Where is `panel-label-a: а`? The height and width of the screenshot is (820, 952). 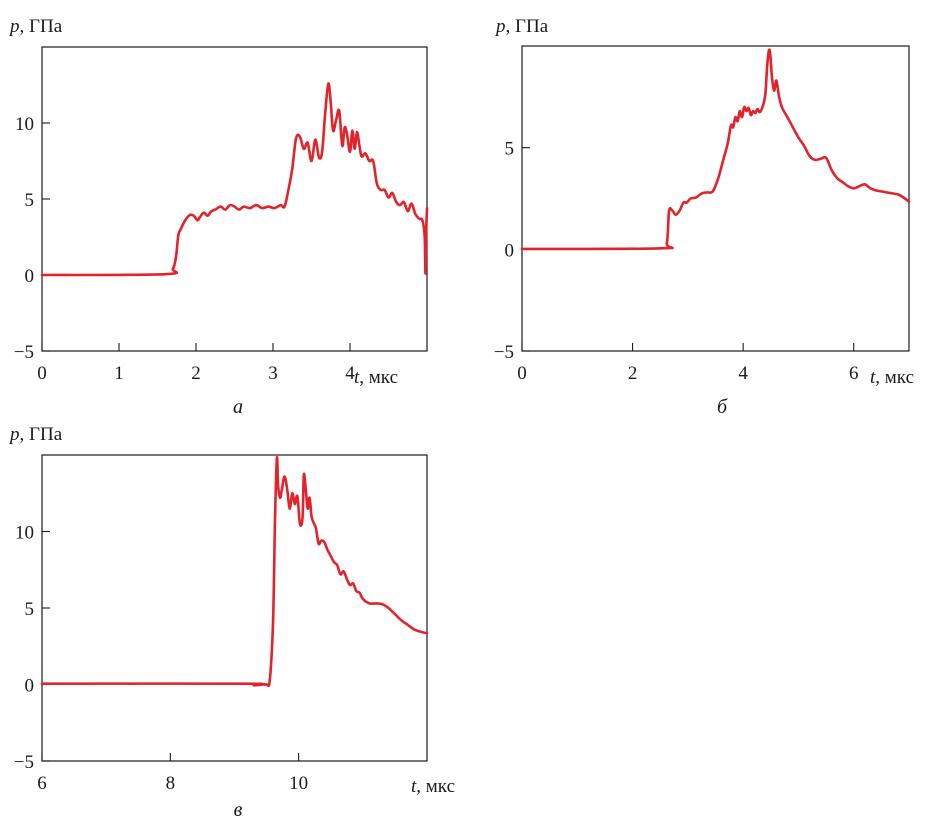
panel-label-a: а is located at coordinates (238, 407).